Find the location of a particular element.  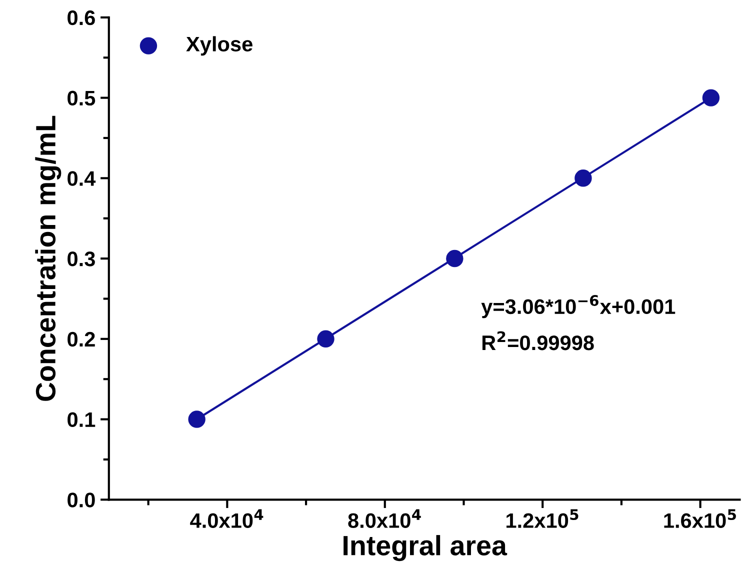

y-tick-label: 0.2 is located at coordinates (81, 339).